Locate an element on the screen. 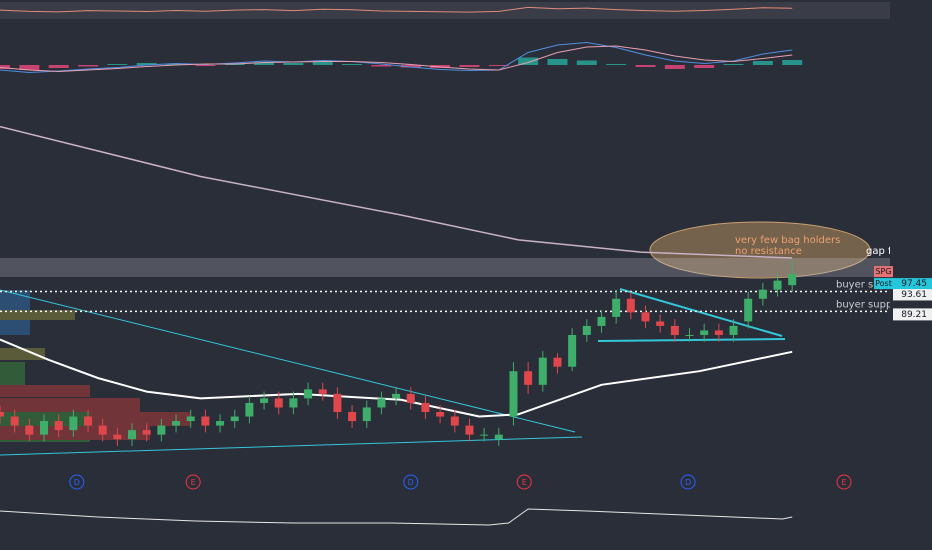 This screenshot has width=932, height=550. last-price-tag is located at coordinates (912, 284).